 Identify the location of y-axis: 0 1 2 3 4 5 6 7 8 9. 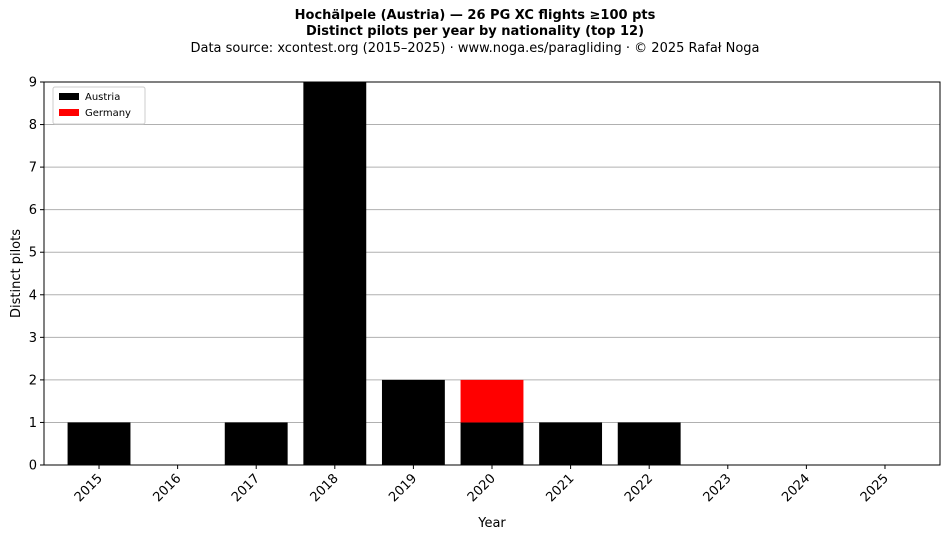
(36, 275).